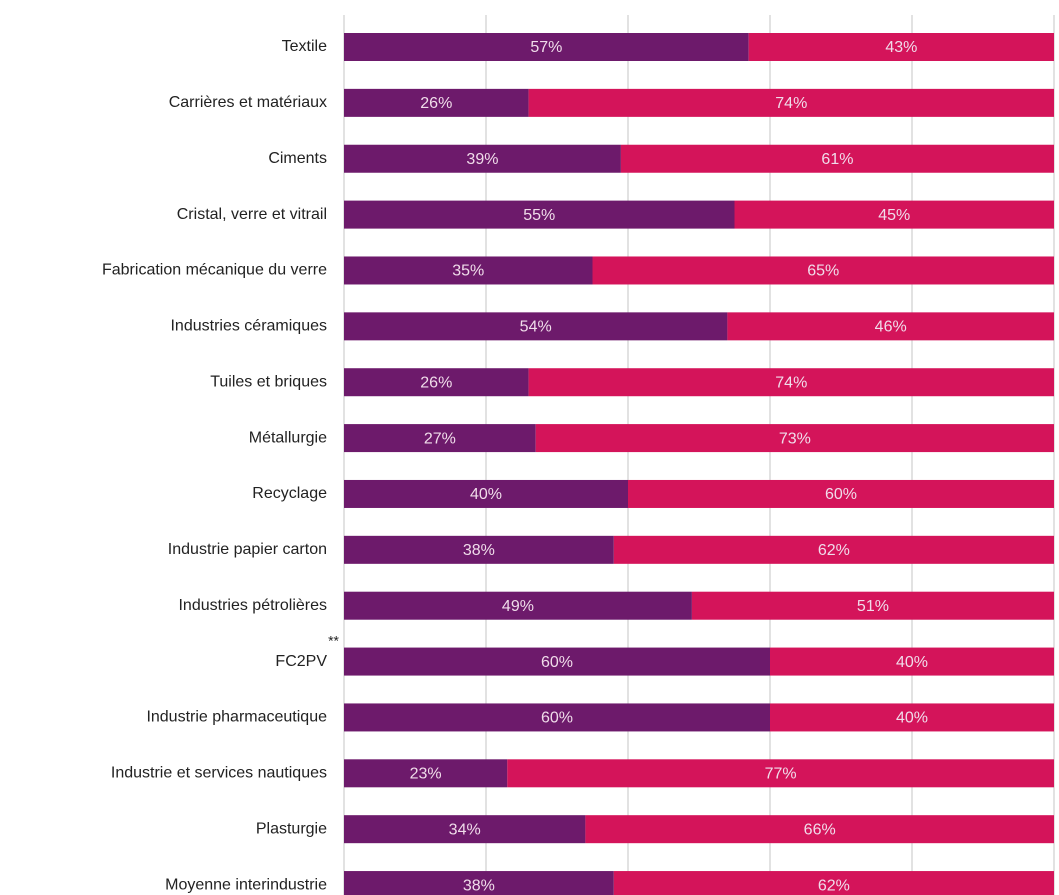 This screenshot has width=1059, height=895. What do you see at coordinates (289, 493) in the screenshot?
I see `category-label: Recyclage` at bounding box center [289, 493].